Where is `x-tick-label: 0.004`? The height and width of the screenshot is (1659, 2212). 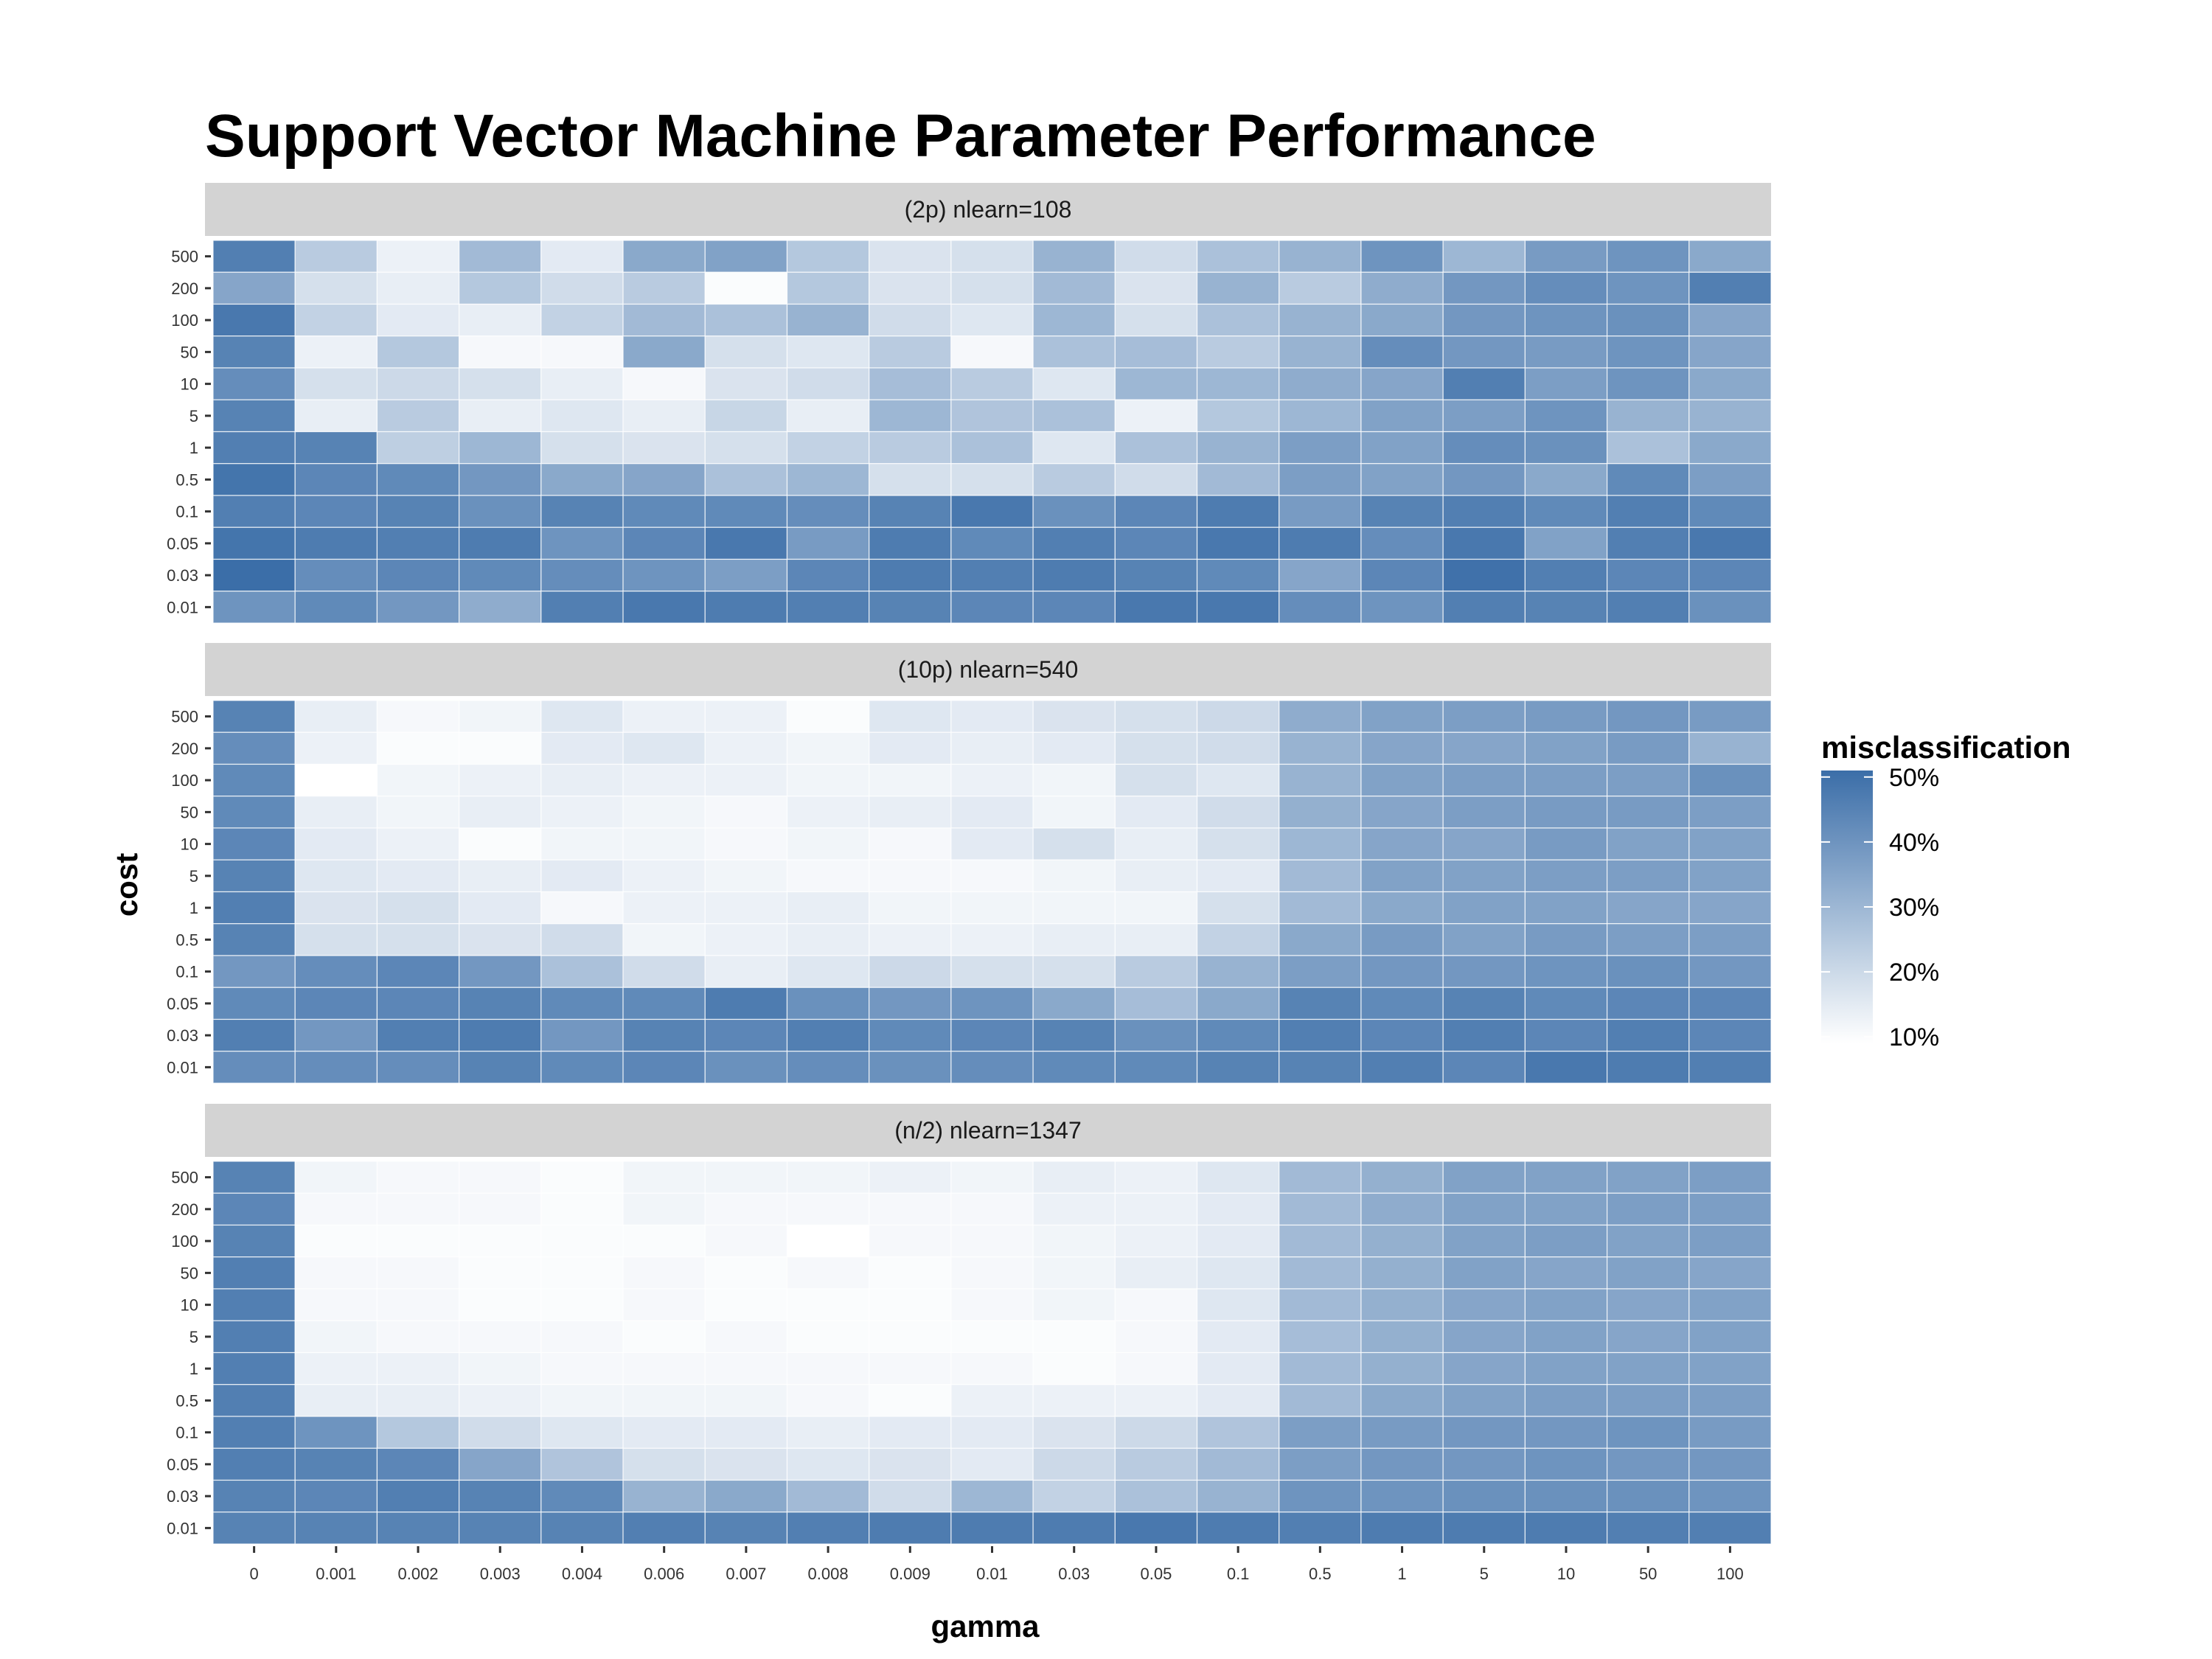
x-tick-label: 0.004 is located at coordinates (582, 1574).